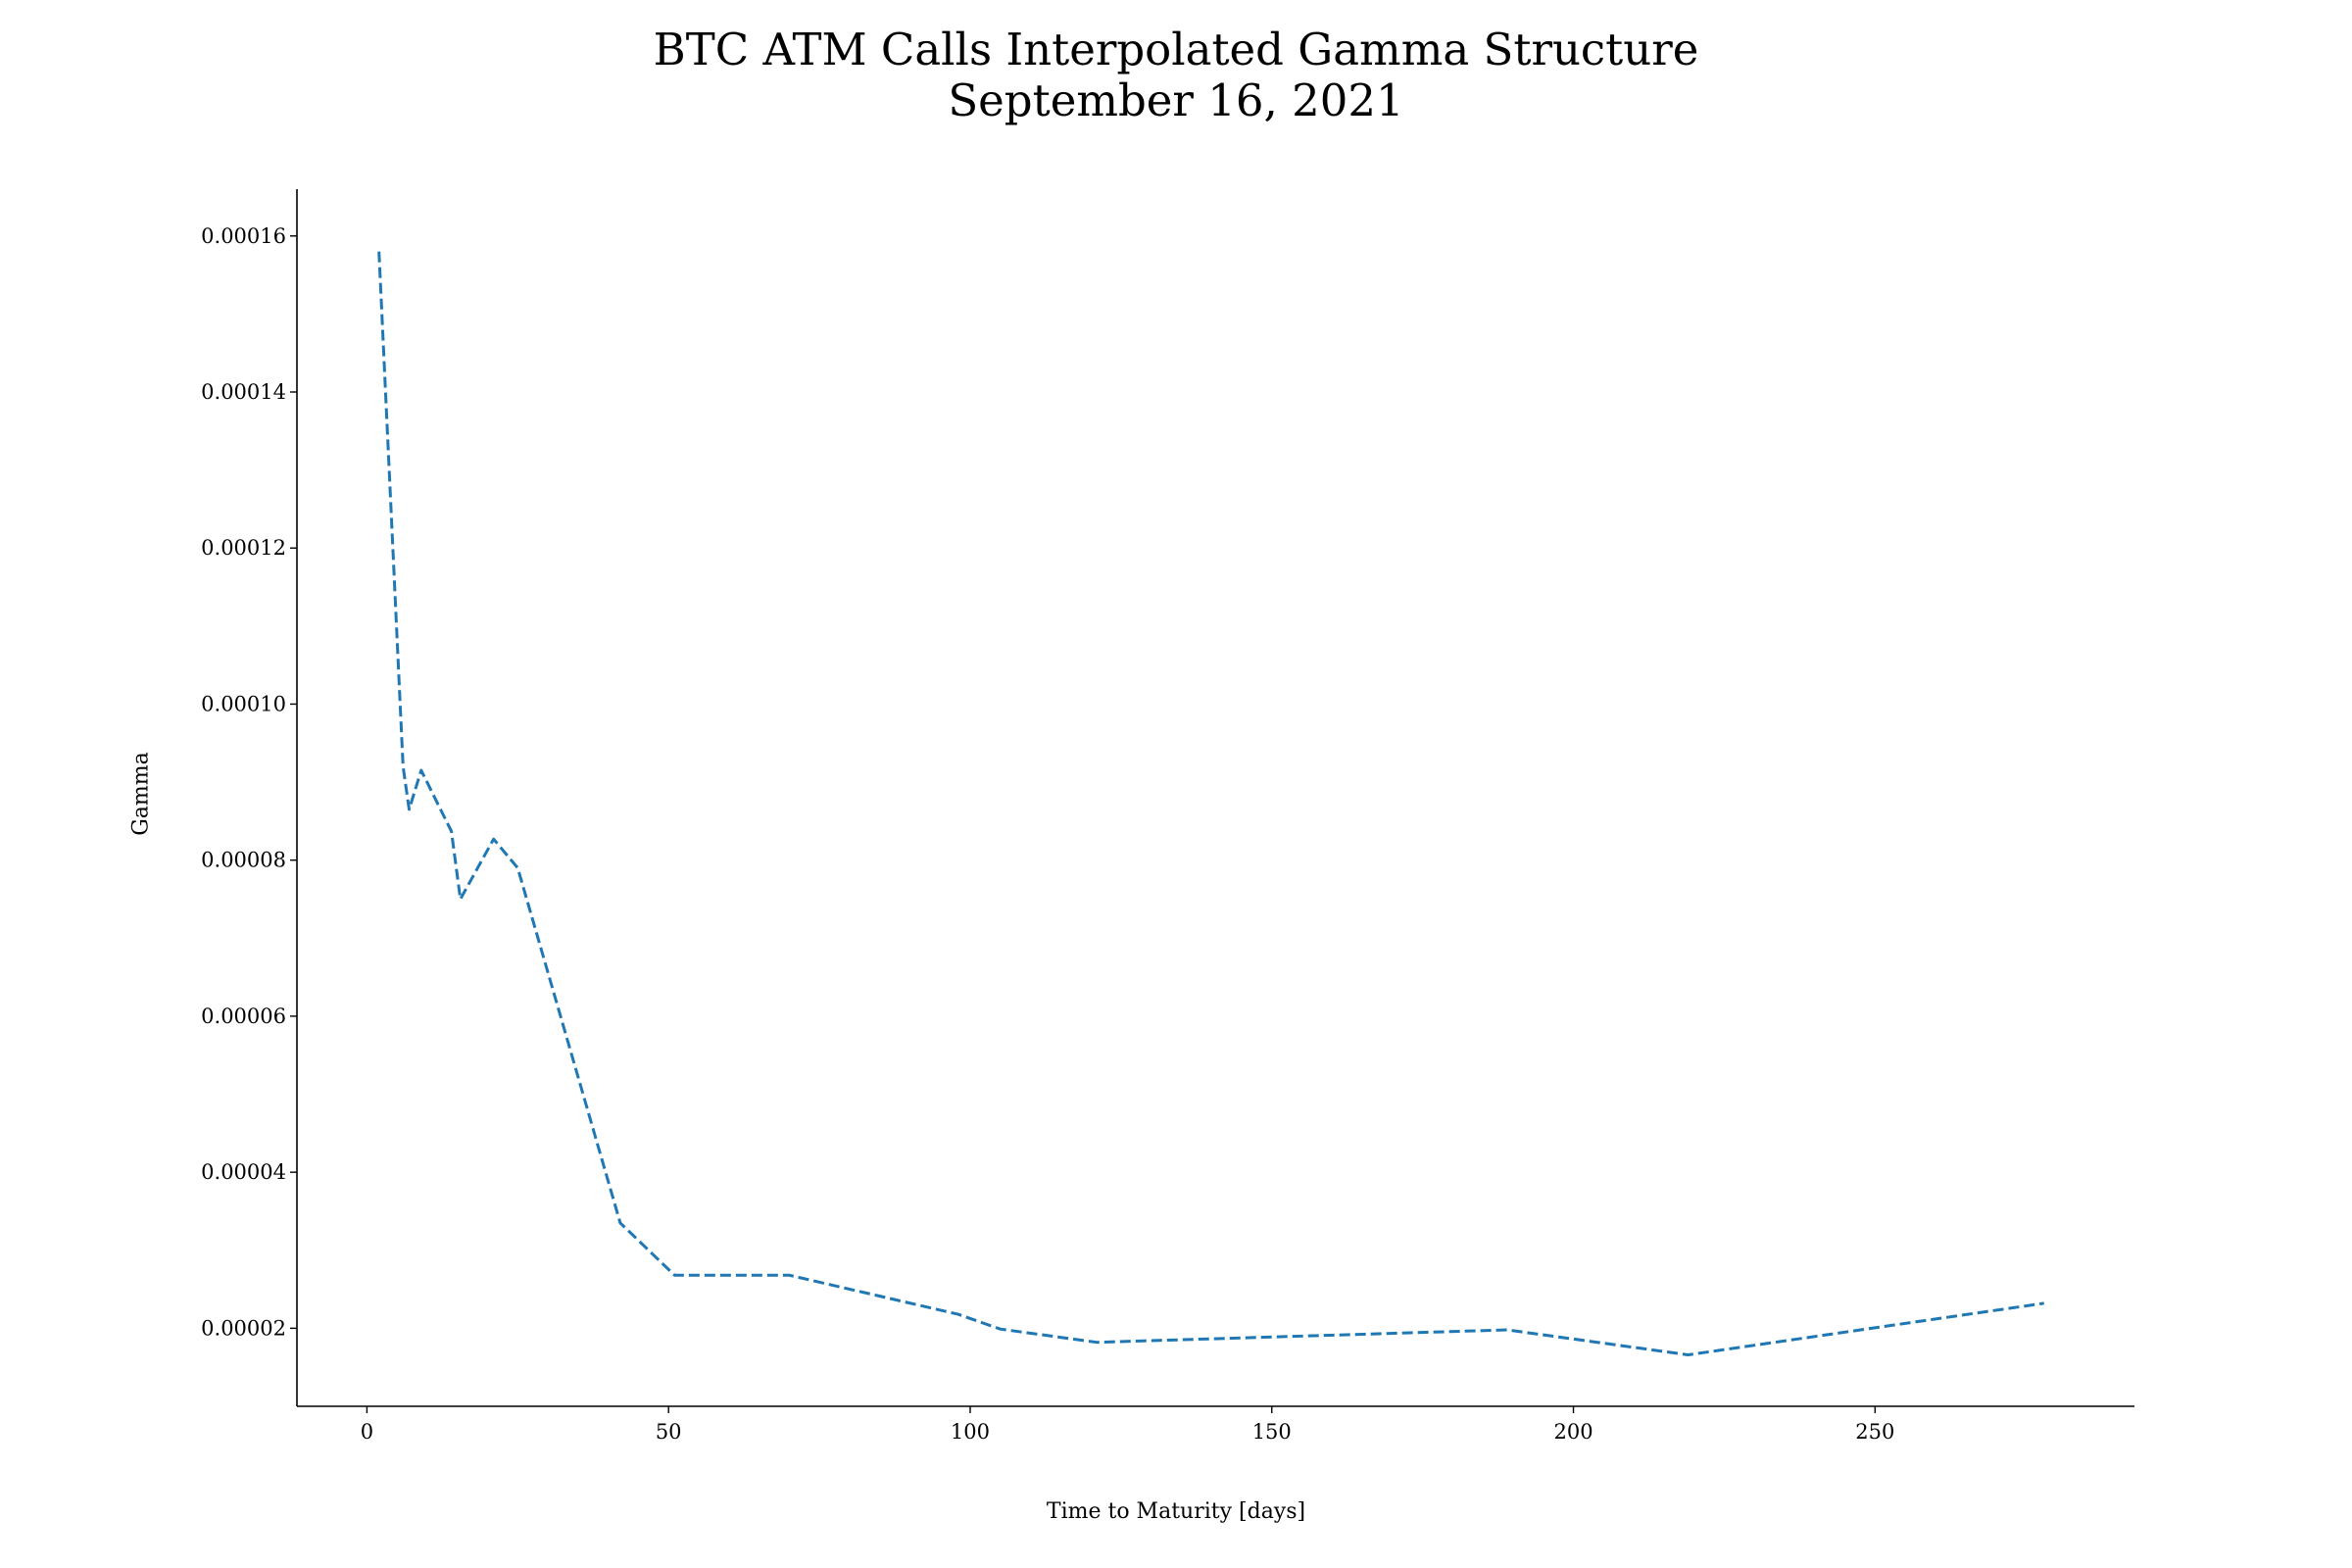  What do you see at coordinates (1272, 1432) in the screenshot?
I see `x-tick-label: 150` at bounding box center [1272, 1432].